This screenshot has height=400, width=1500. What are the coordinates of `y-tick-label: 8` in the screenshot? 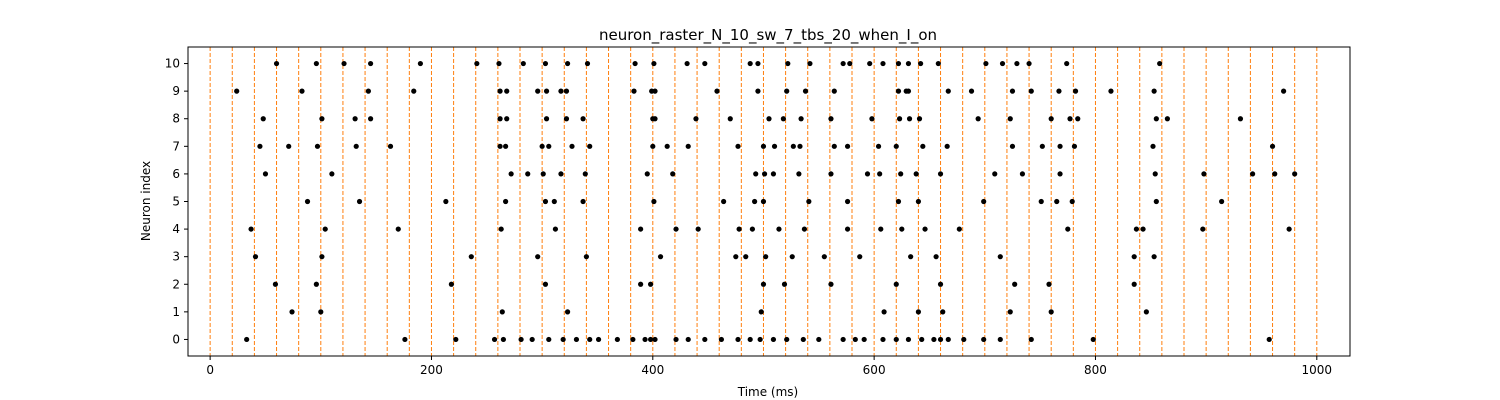 It's located at (176, 119).